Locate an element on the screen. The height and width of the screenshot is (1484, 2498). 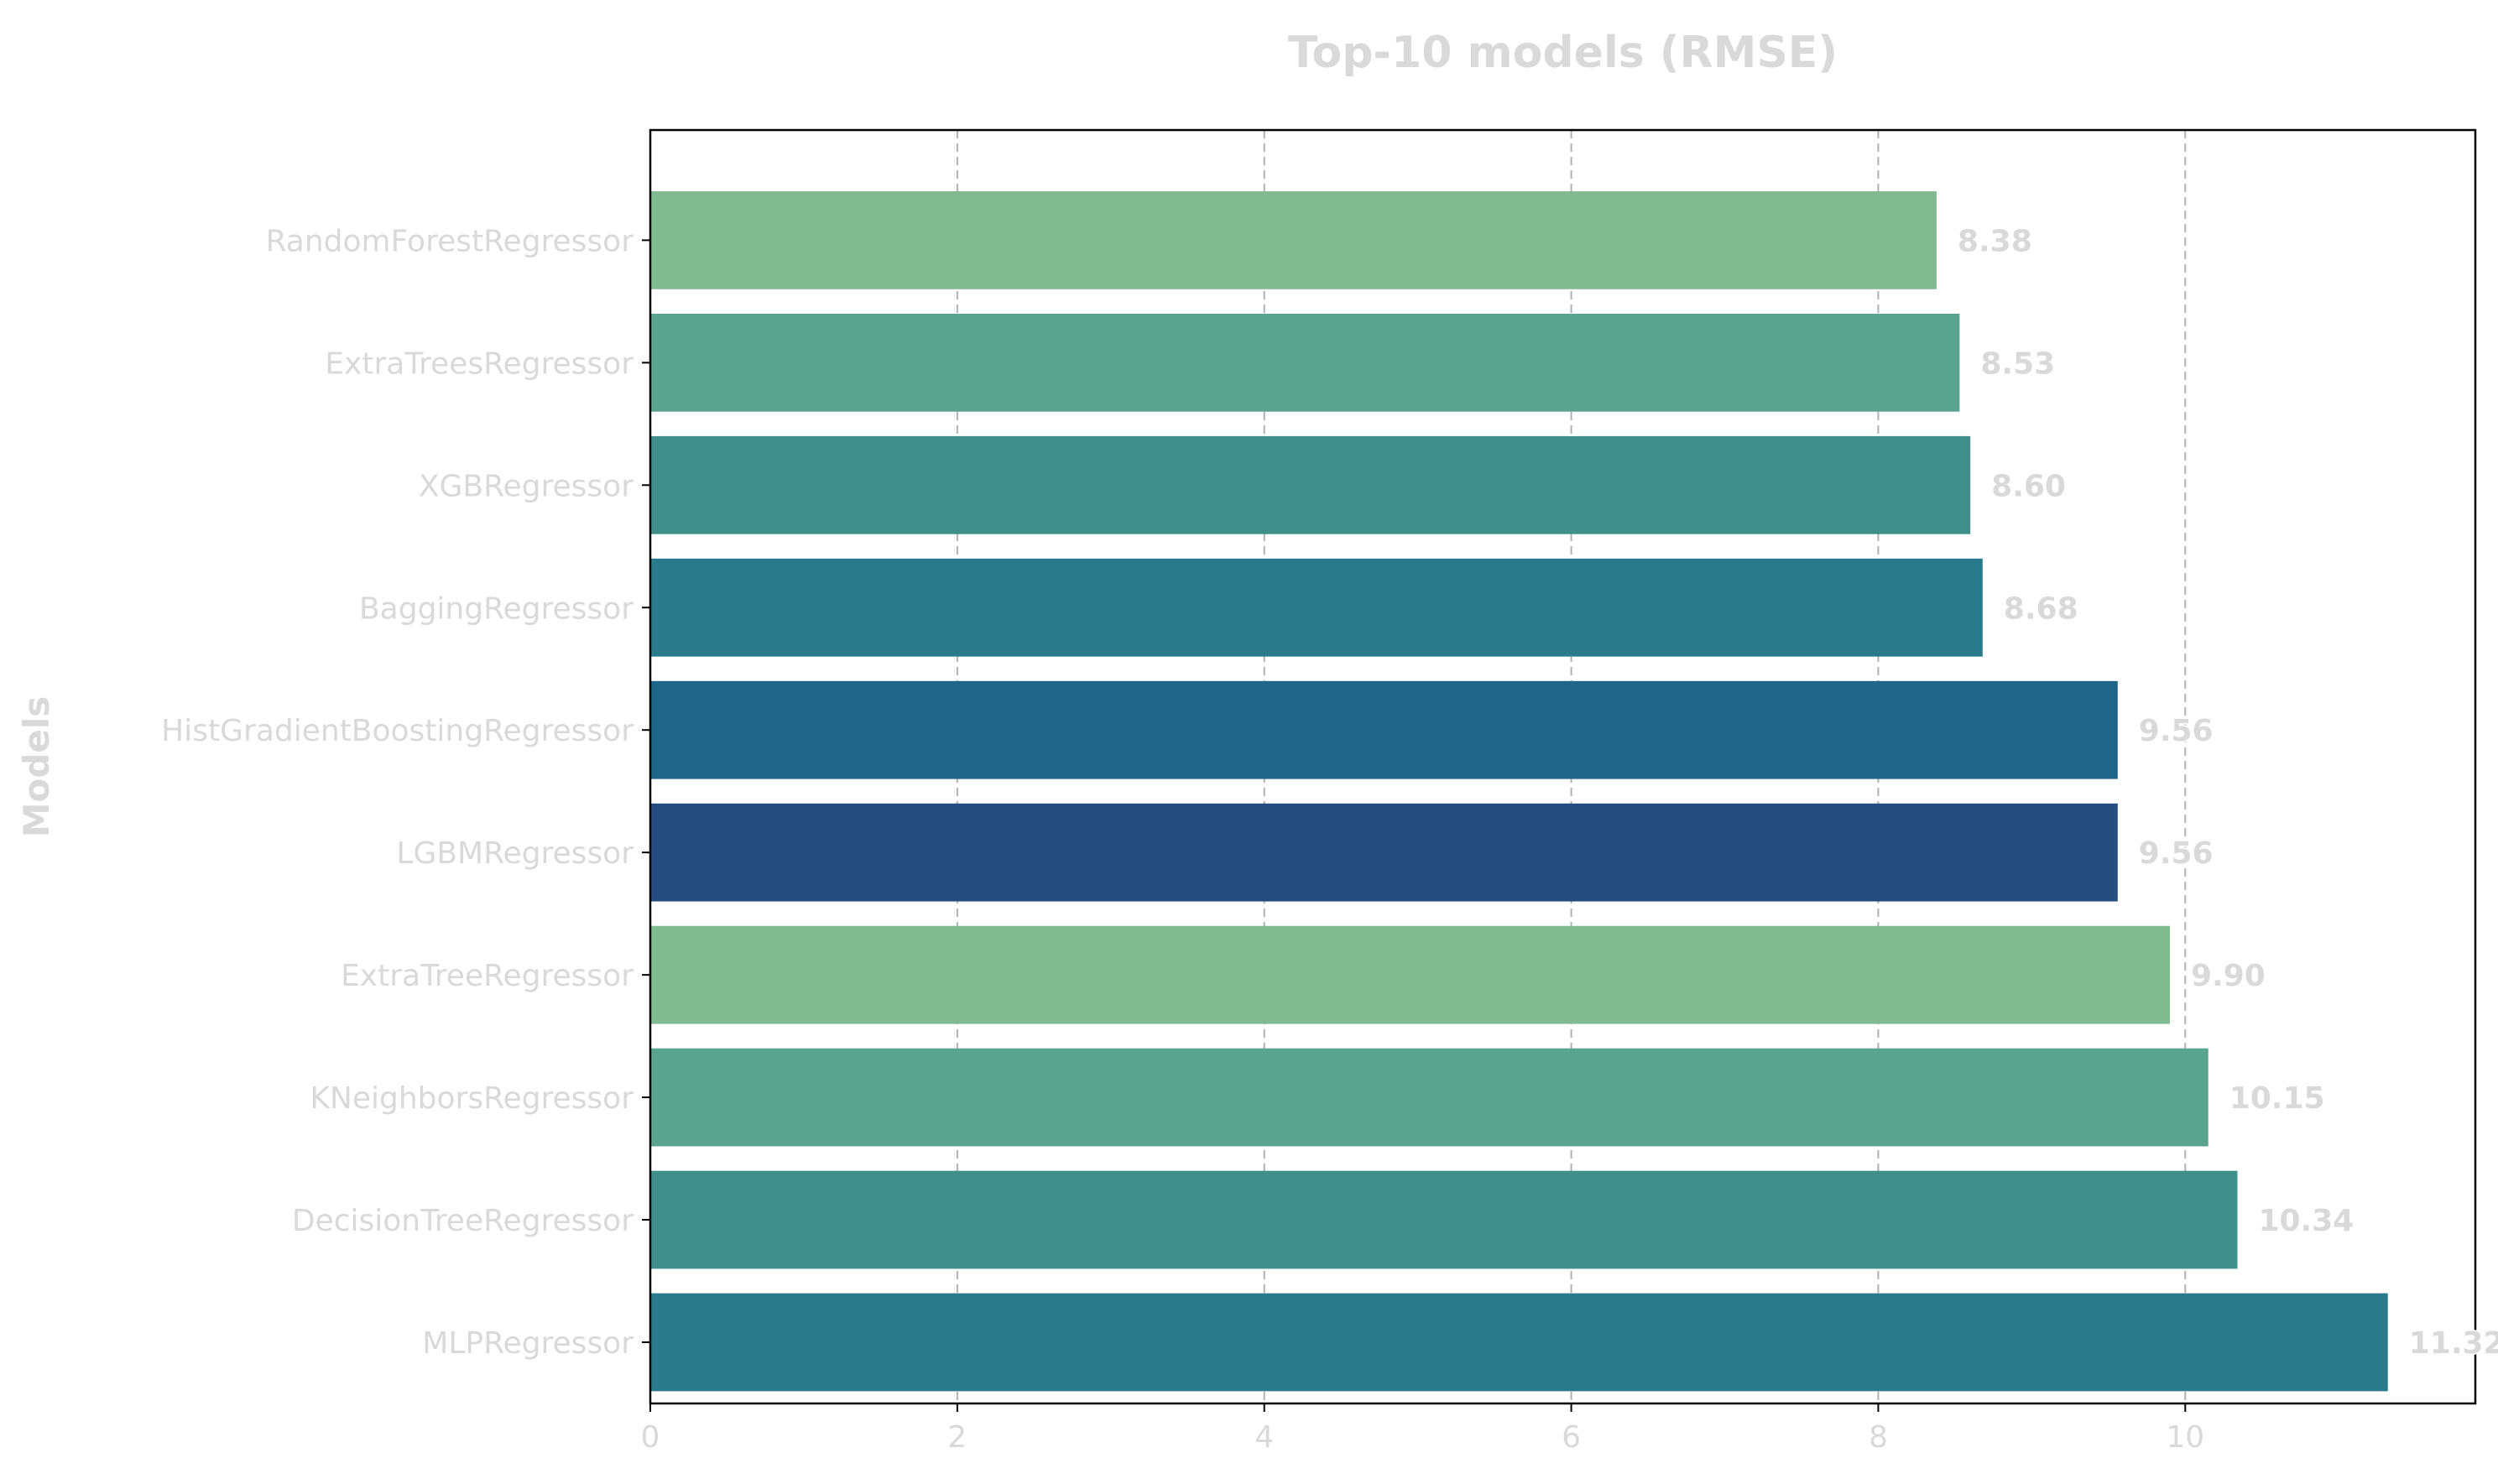
data-label: 11.32 is located at coordinates (2453, 1343).